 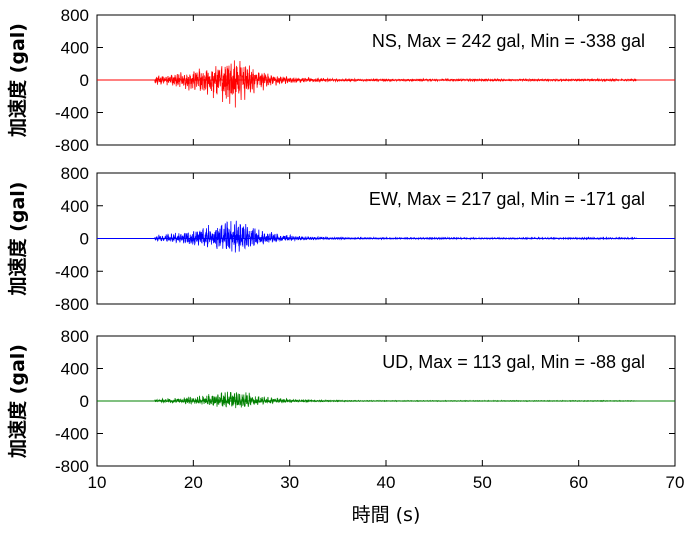 I want to click on x-tick-label: 30, so click(x=289, y=482).